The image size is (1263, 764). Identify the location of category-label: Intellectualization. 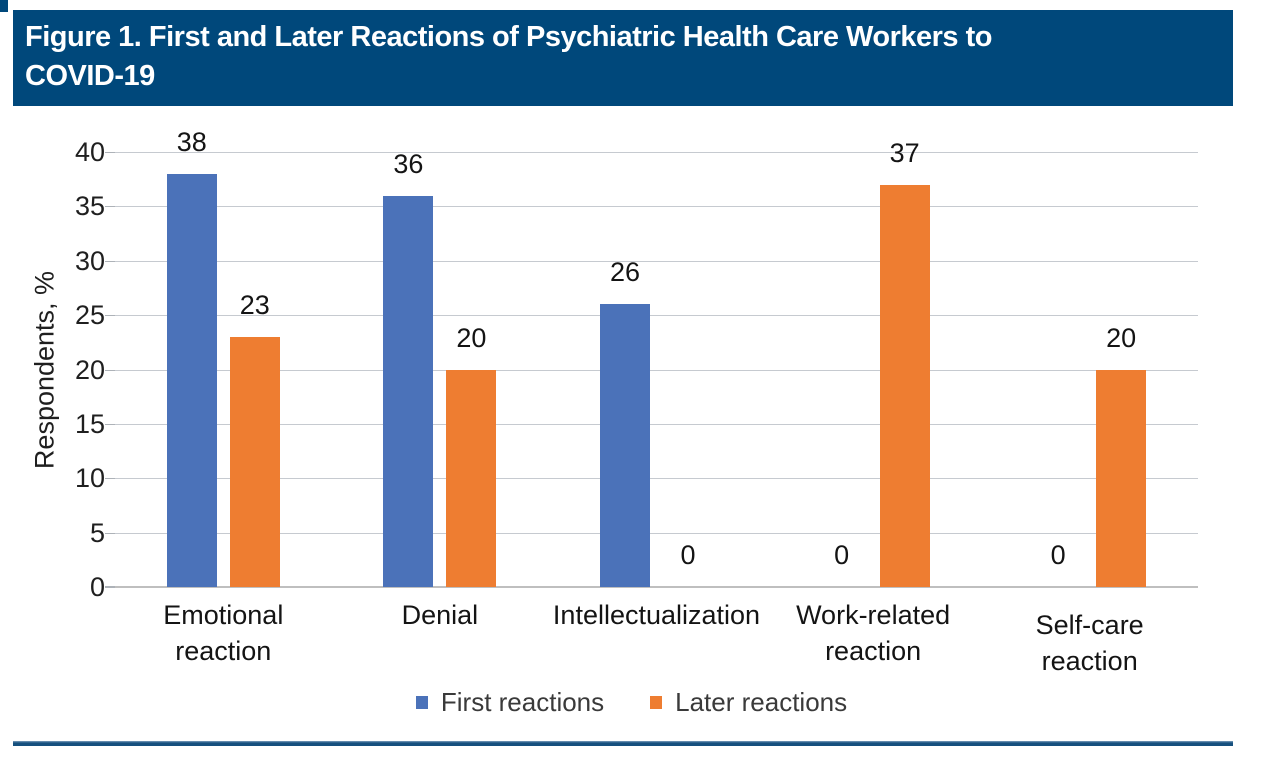
(656, 615).